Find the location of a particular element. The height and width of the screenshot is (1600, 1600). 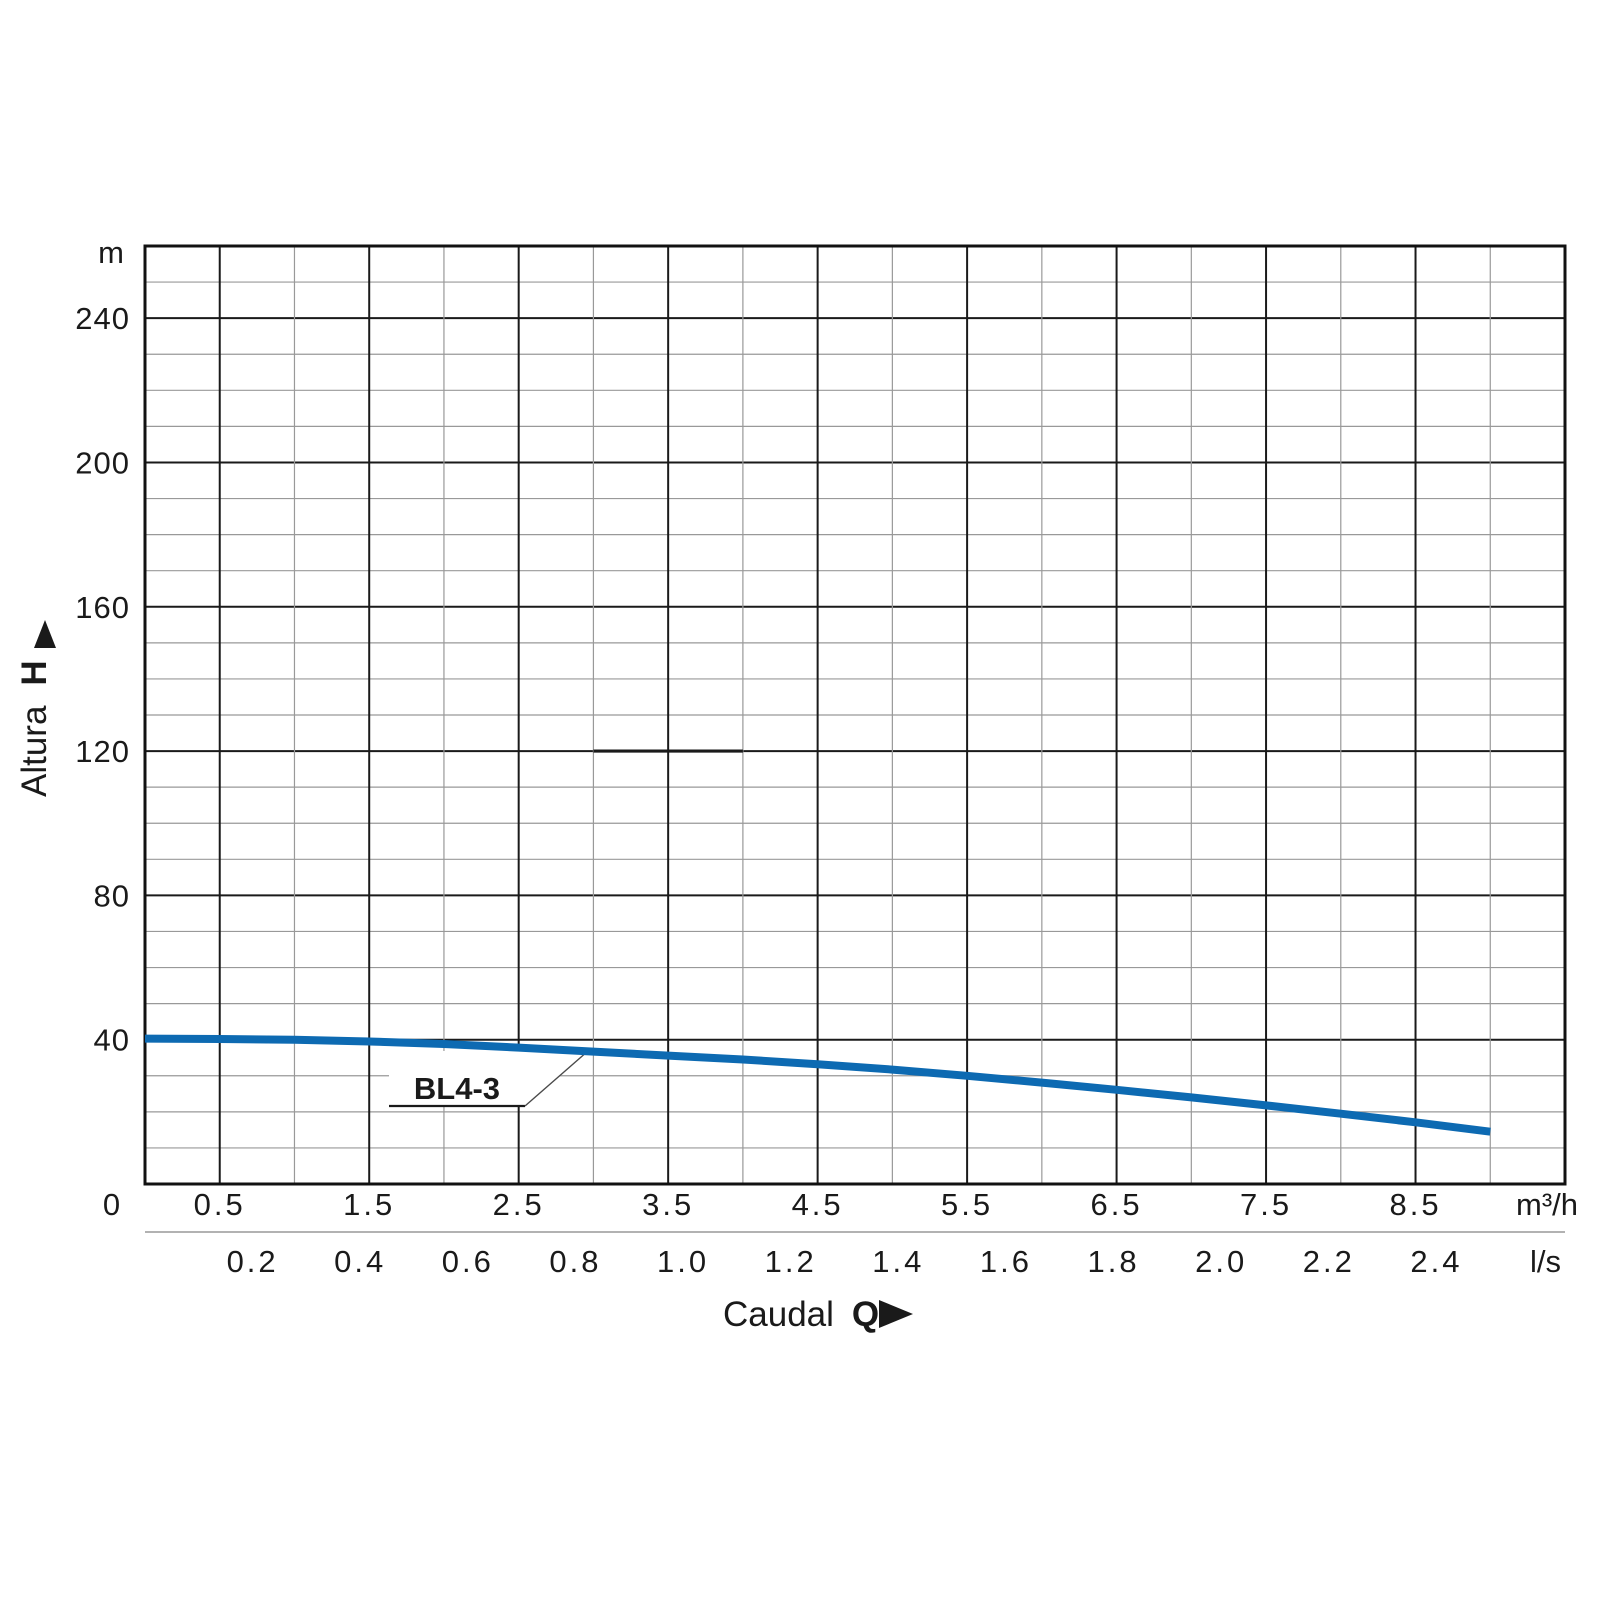

curve-label: BL4-3 is located at coordinates (457, 1088).